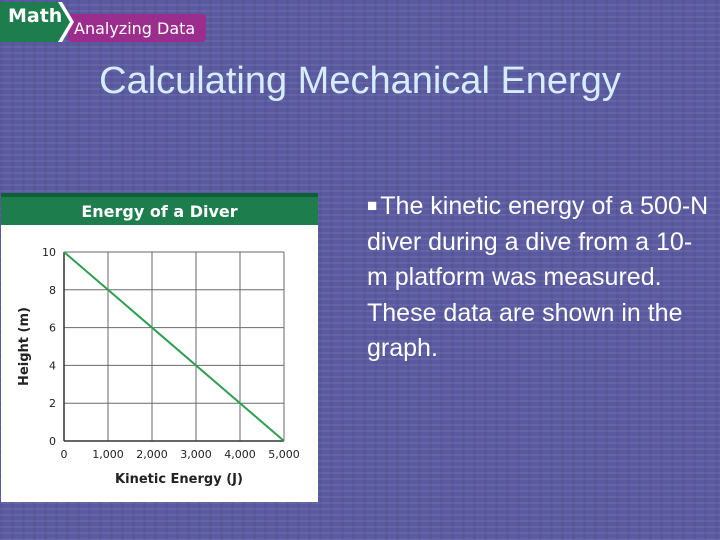  What do you see at coordinates (360, 81) in the screenshot?
I see `slide-title: Calculating Mechanical Energy` at bounding box center [360, 81].